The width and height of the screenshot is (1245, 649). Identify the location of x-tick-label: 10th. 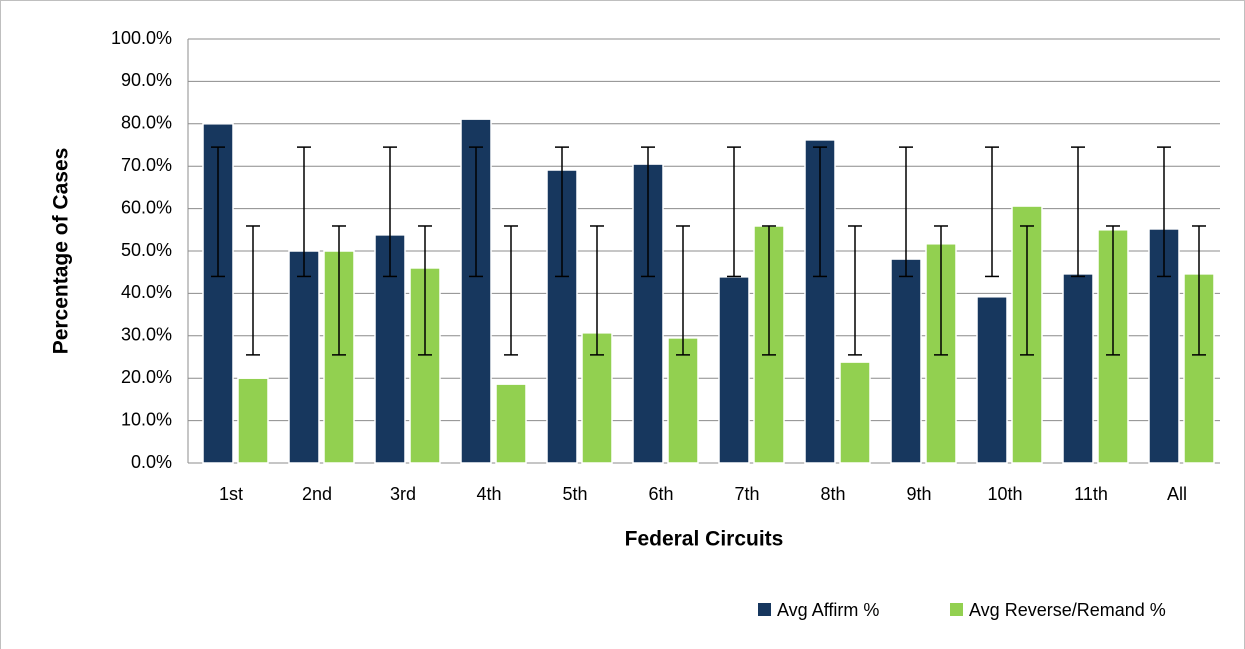
(1004, 494).